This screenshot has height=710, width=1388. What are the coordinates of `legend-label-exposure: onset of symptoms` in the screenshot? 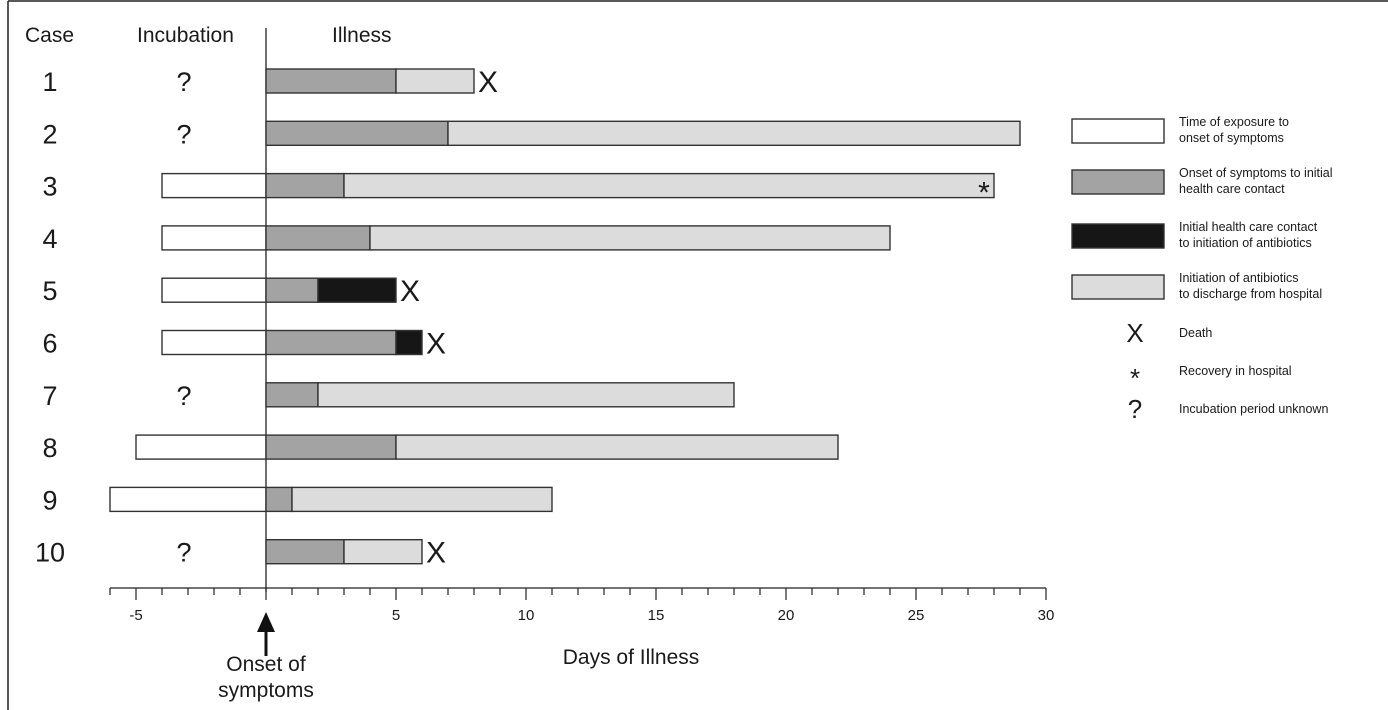 It's located at (1231, 138).